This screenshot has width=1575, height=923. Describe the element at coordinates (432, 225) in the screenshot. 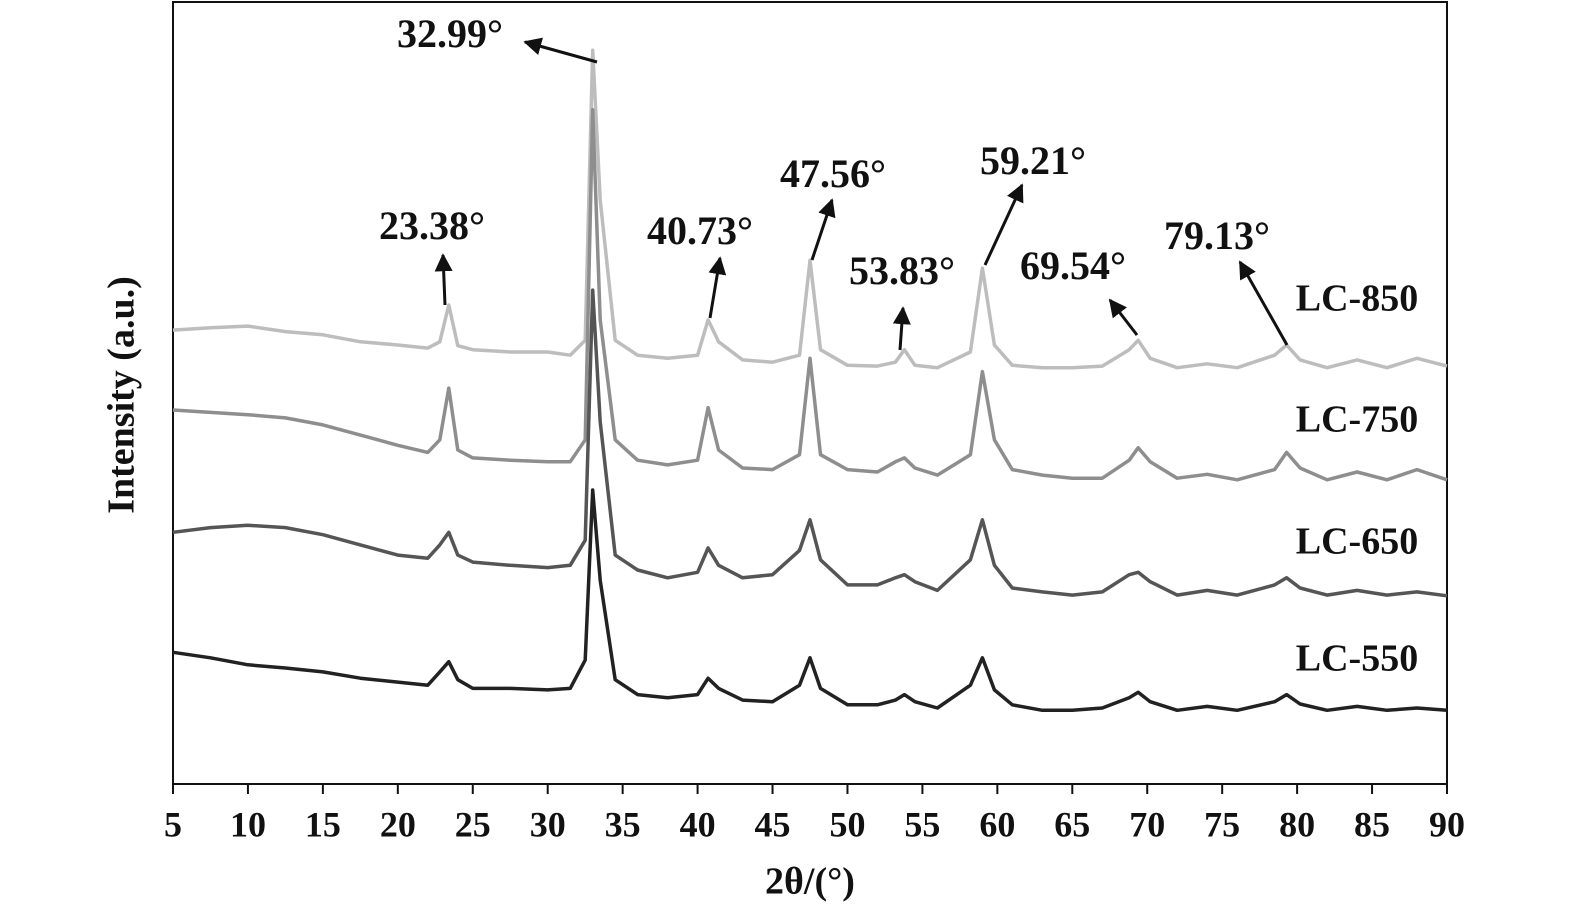

I see `peak-annotation: 23.38°` at that location.